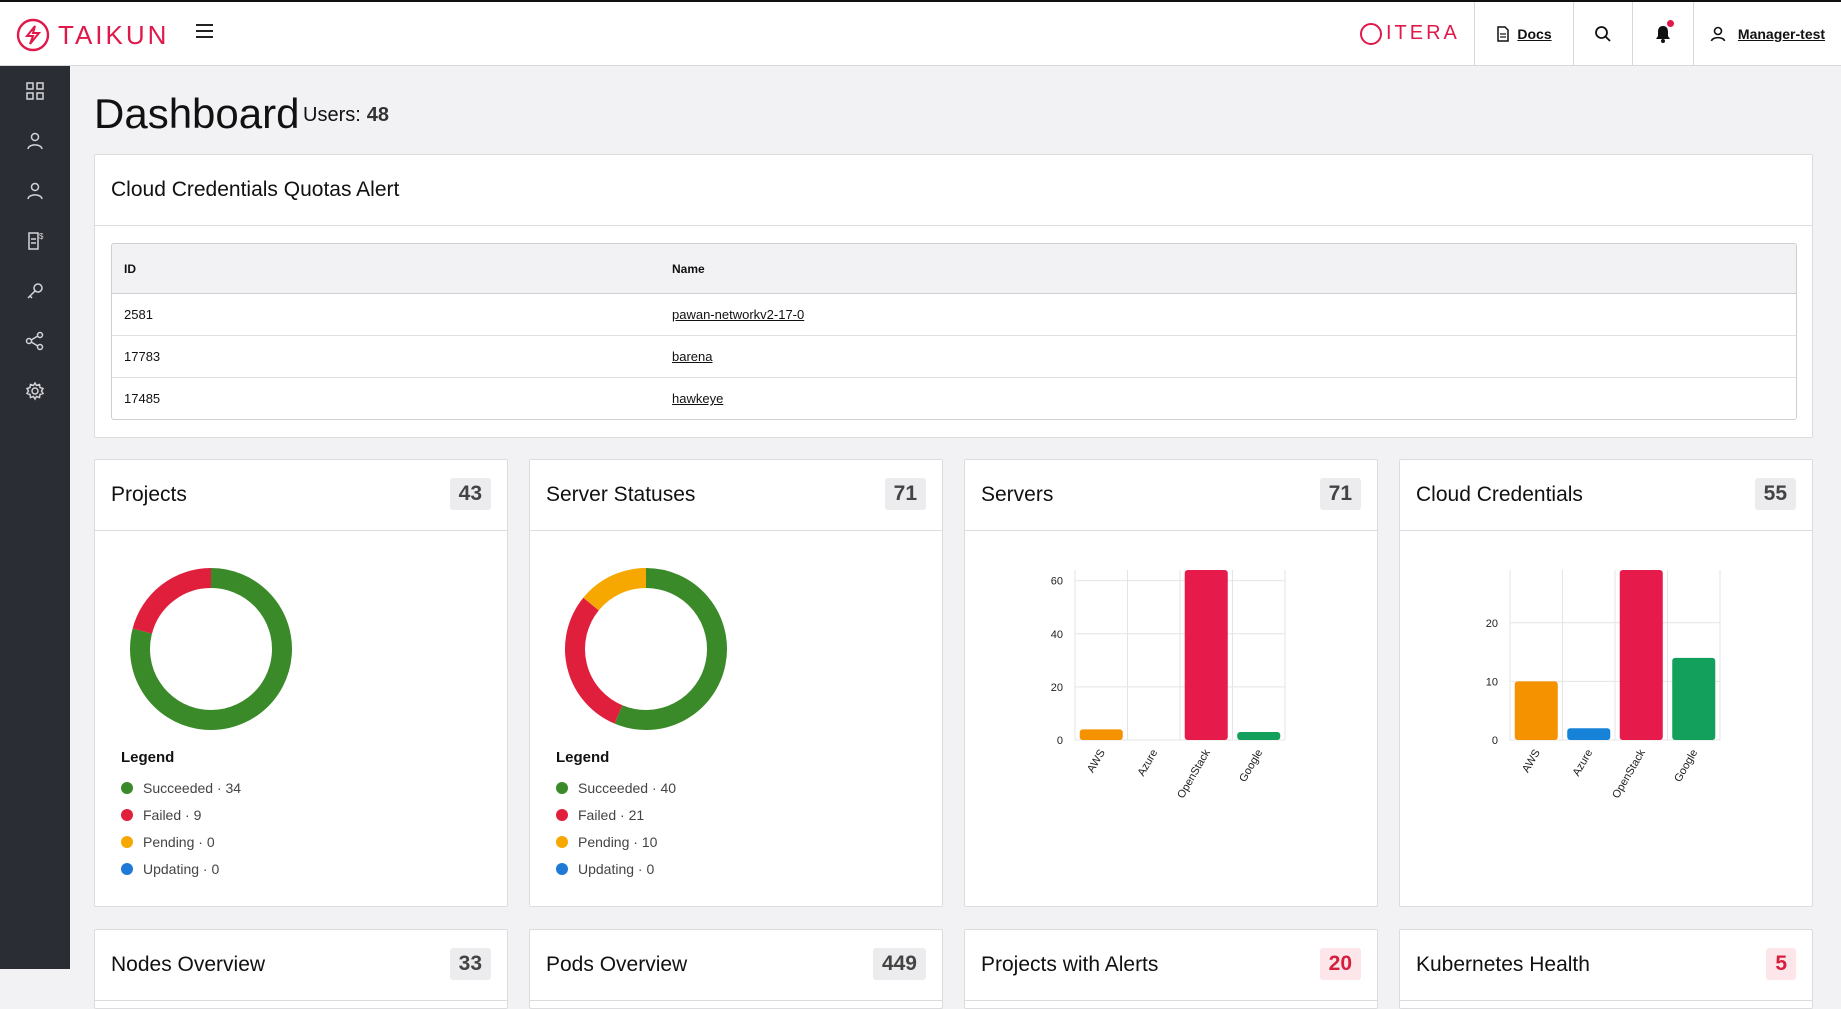  What do you see at coordinates (920, 33) in the screenshot?
I see `top-bar: TAIKUN ITERA Docs Manager-test` at bounding box center [920, 33].